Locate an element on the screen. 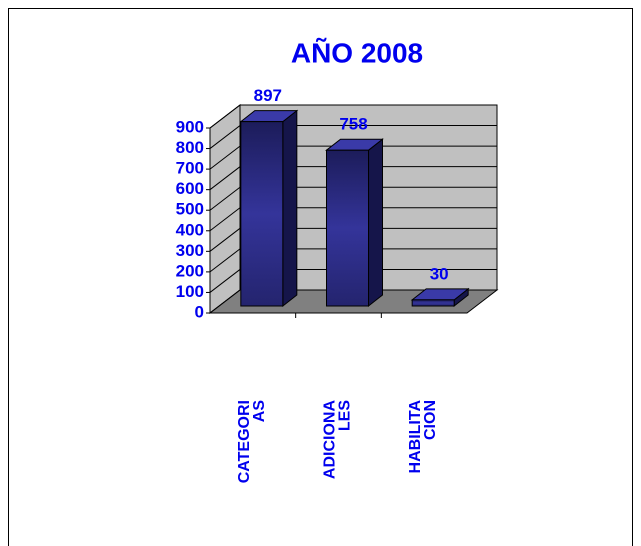  y-tick-label: 900 is located at coordinates (190, 126).